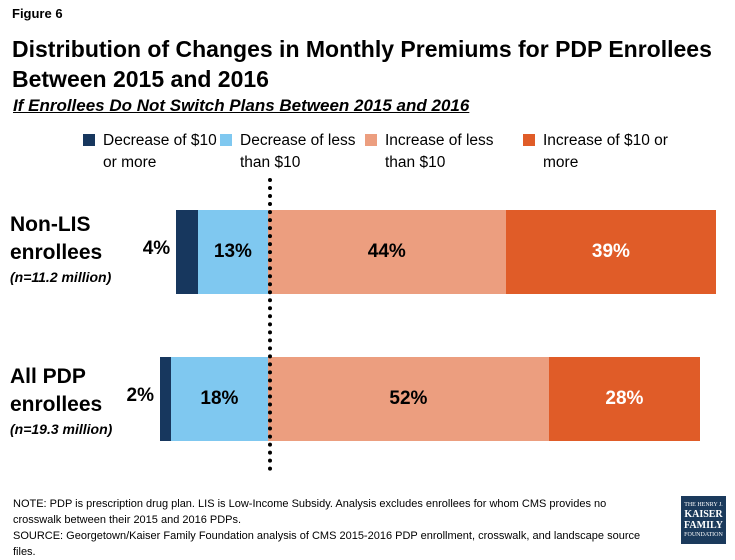 The width and height of the screenshot is (735, 560). What do you see at coordinates (56, 238) in the screenshot?
I see `category-name: Non-LIS enrollees` at bounding box center [56, 238].